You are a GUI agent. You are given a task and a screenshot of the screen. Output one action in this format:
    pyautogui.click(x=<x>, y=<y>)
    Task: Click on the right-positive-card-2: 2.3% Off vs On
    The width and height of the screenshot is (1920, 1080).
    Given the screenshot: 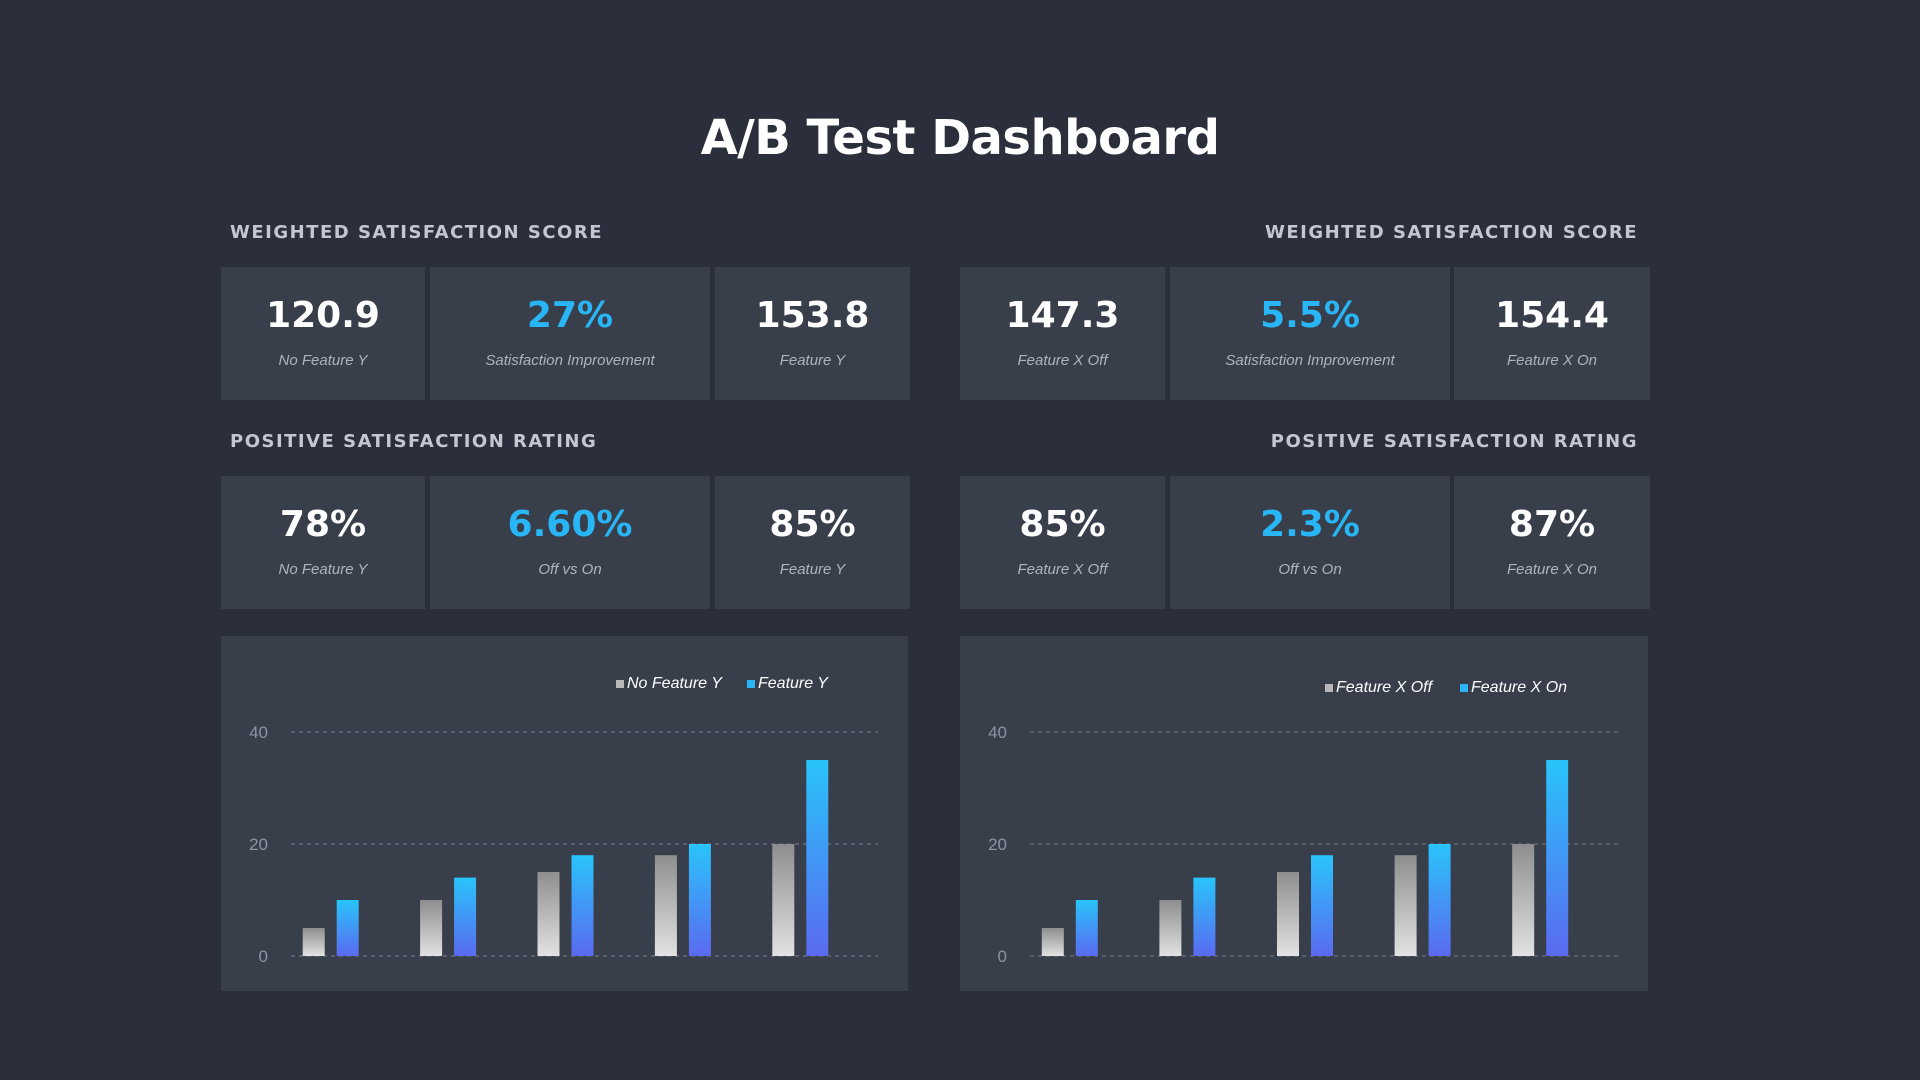 What is the action you would take?
    pyautogui.click(x=1310, y=542)
    